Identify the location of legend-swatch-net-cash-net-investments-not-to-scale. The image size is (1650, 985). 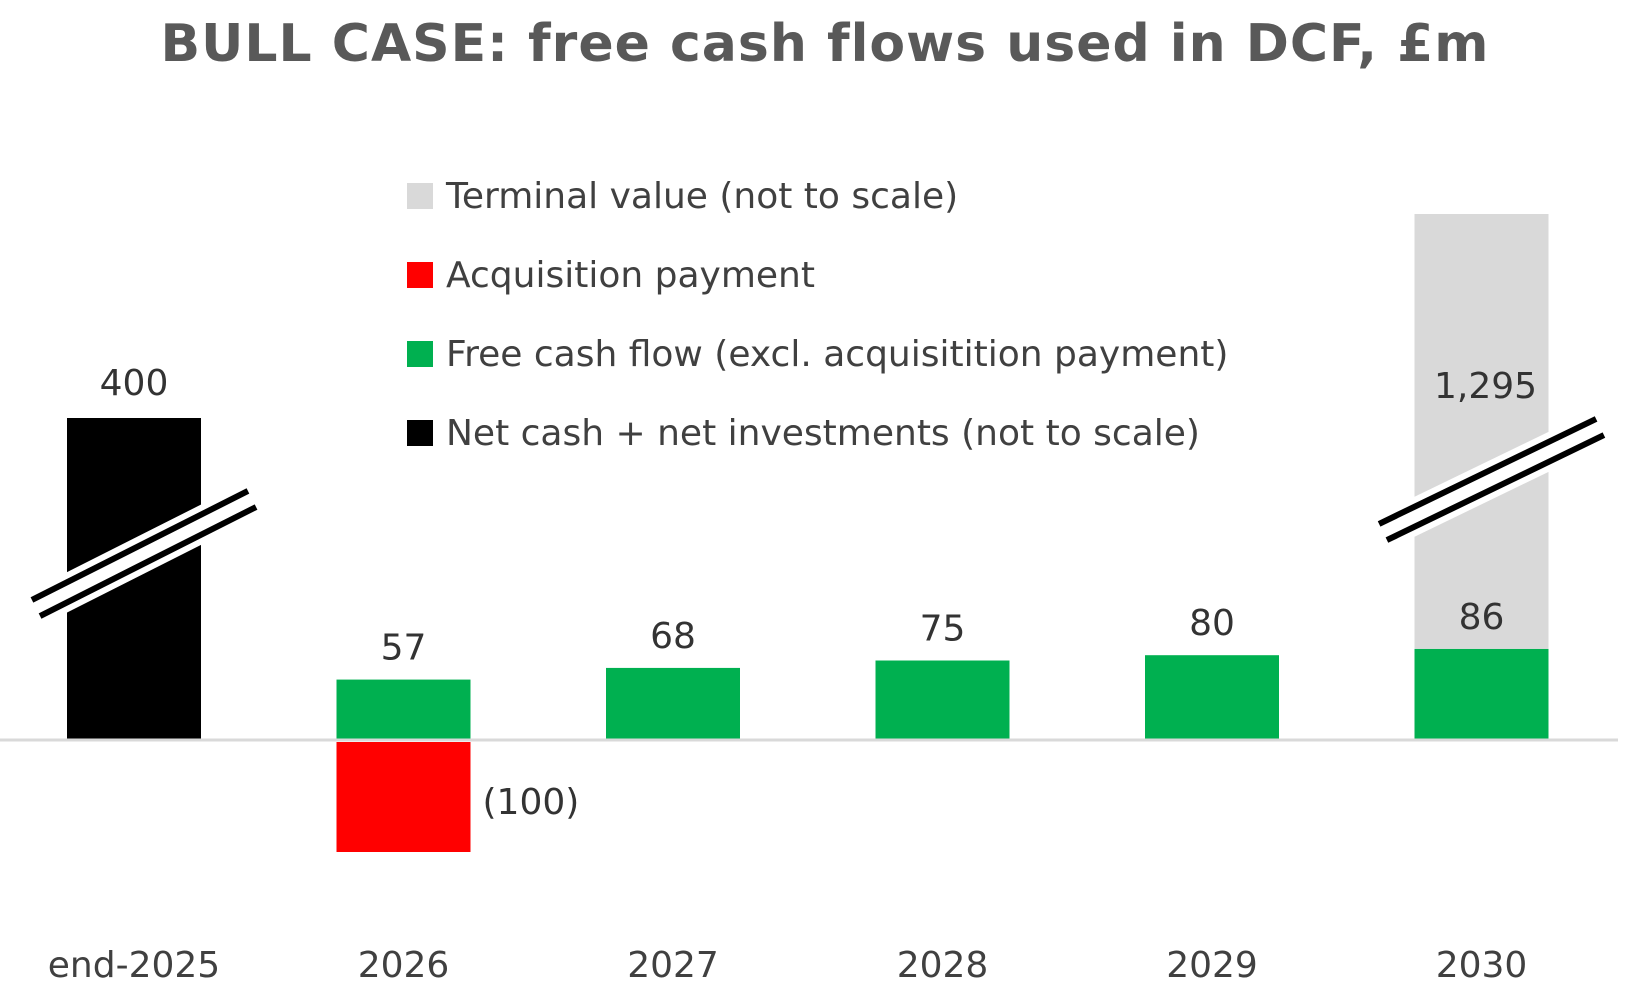
(420, 433).